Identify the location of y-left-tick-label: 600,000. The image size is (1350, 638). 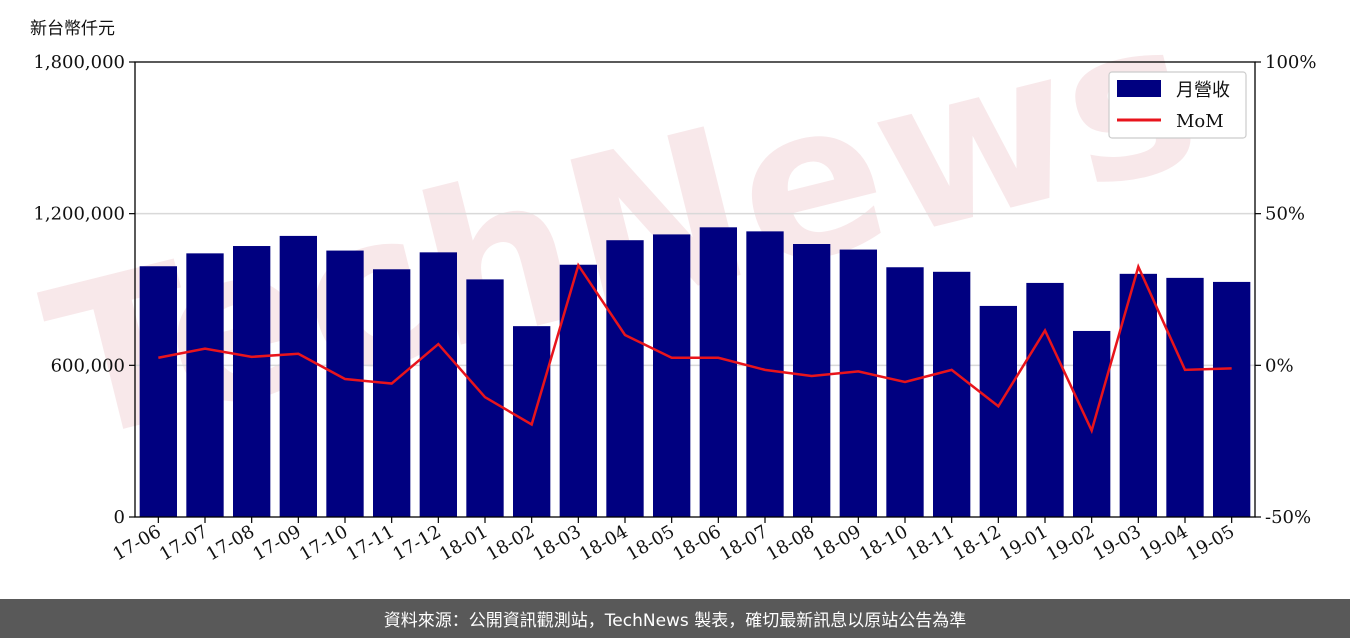
(88, 365).